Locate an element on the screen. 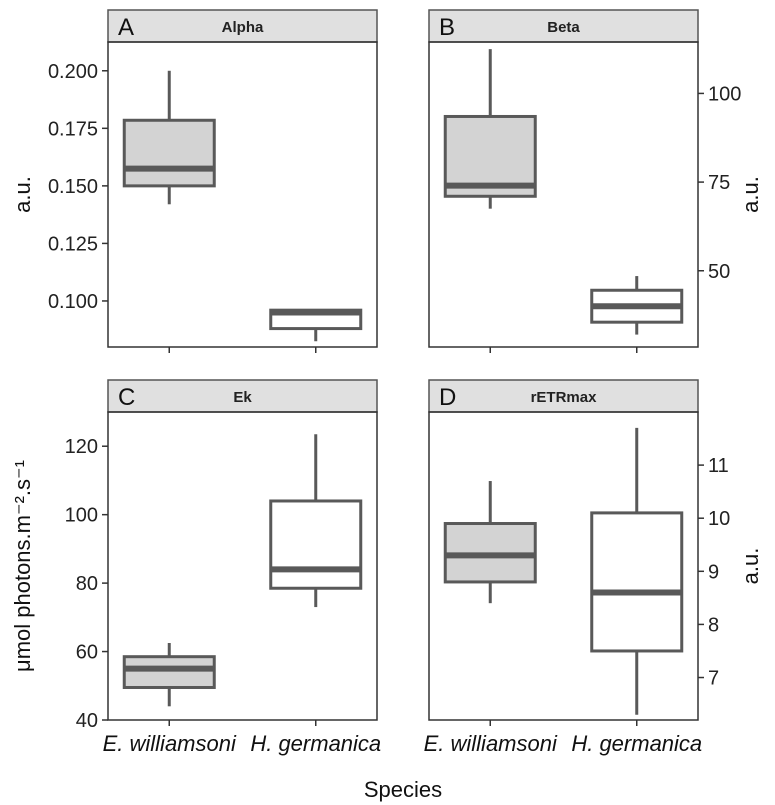  panel-letter: D is located at coordinates (447, 397).